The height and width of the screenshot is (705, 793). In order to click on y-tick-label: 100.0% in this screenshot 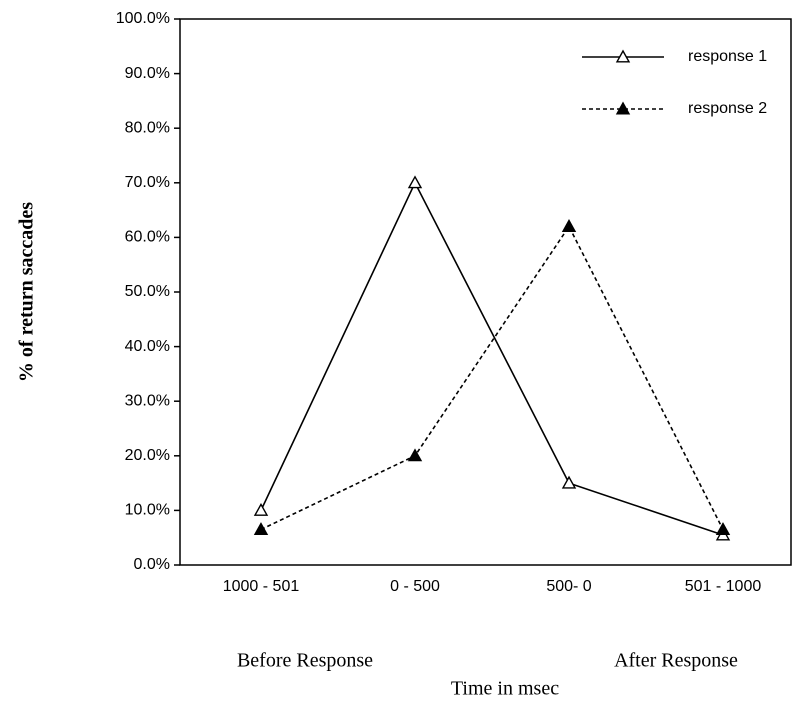, I will do `click(143, 18)`.